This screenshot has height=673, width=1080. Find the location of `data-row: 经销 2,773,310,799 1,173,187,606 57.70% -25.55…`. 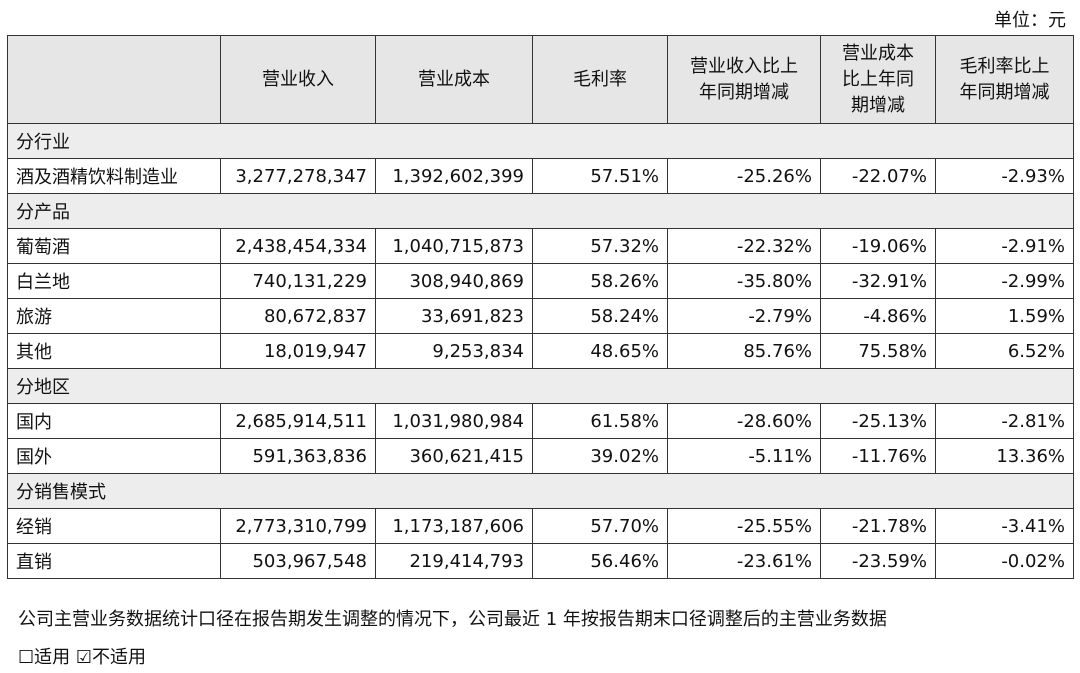

data-row: 经销 2,773,310,799 1,173,187,606 57.70% -25.55… is located at coordinates (540, 526).